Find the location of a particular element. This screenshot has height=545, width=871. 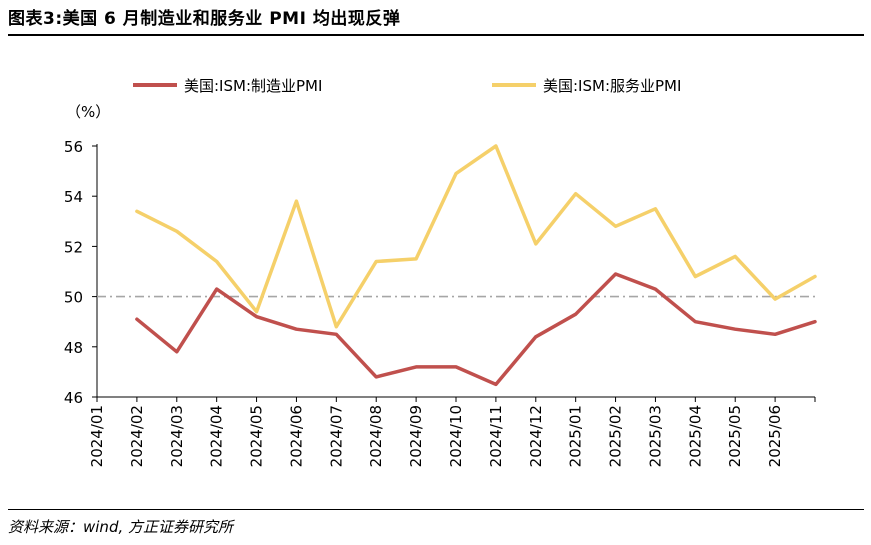

footer-rule is located at coordinates (436, 509).